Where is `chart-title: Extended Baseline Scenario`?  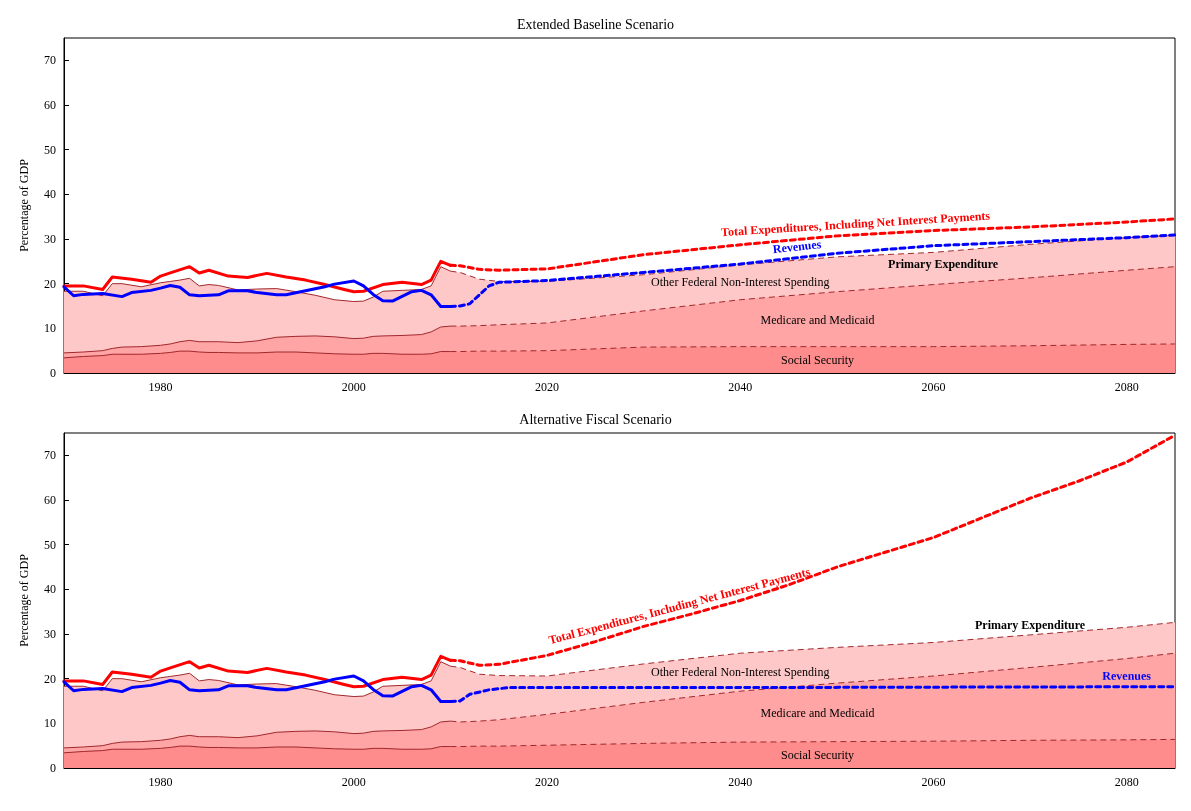 chart-title: Extended Baseline Scenario is located at coordinates (595, 24).